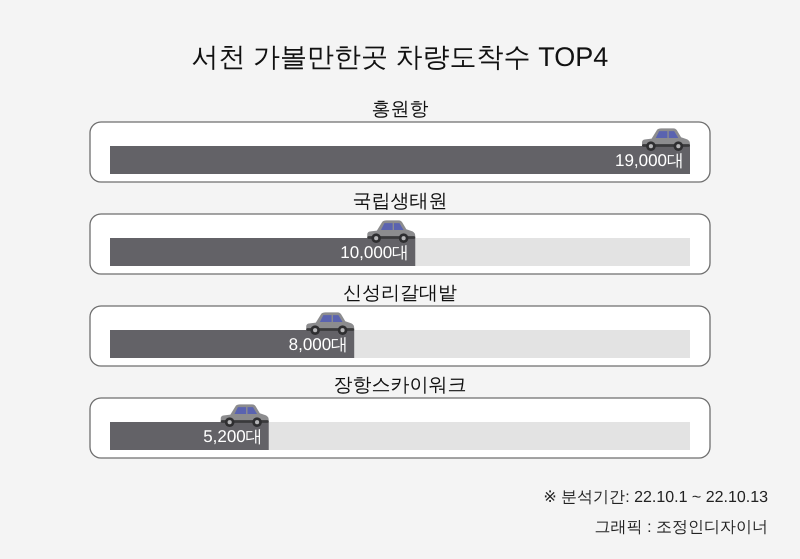 This screenshot has height=559, width=800. Describe the element at coordinates (400, 385) in the screenshot. I see `category-label: 장항스카이워크` at that location.